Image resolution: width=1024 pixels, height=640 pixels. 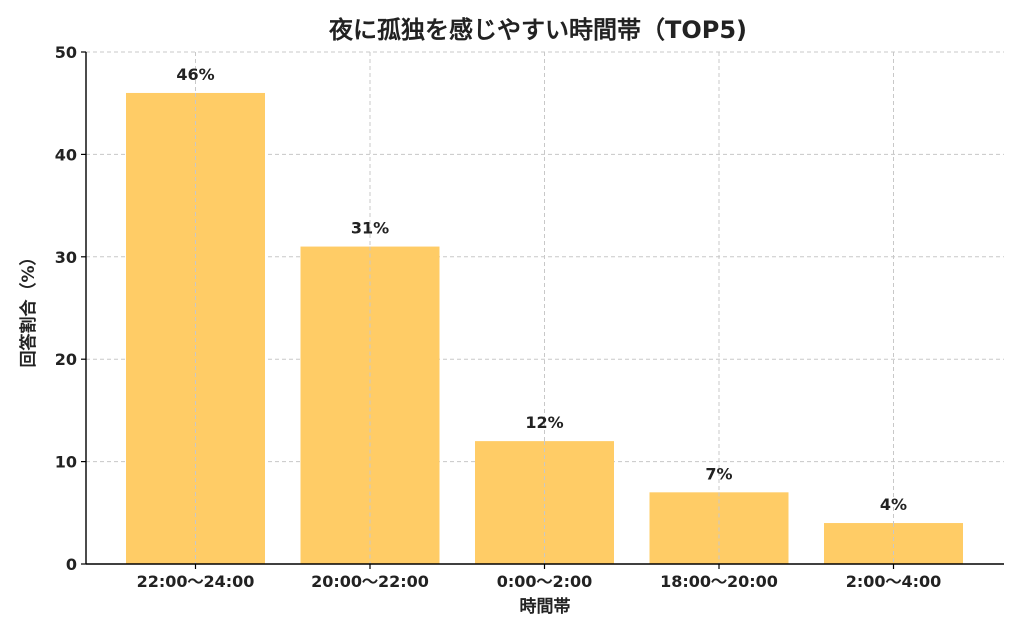 What do you see at coordinates (545, 606) in the screenshot?
I see `x-axis-label: 時間帯` at bounding box center [545, 606].